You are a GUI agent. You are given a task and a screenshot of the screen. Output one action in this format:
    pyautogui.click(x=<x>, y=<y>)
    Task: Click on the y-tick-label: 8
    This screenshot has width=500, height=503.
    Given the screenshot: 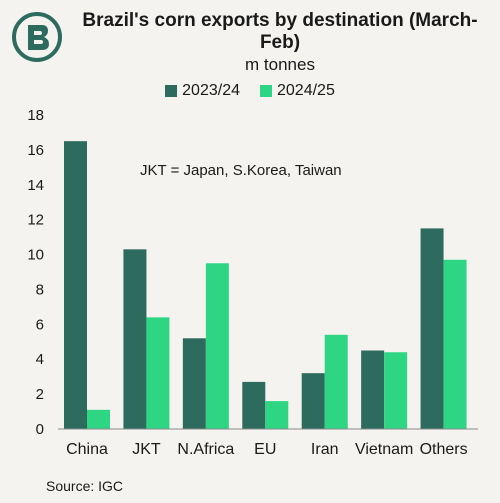 What is the action you would take?
    pyautogui.click(x=40, y=289)
    